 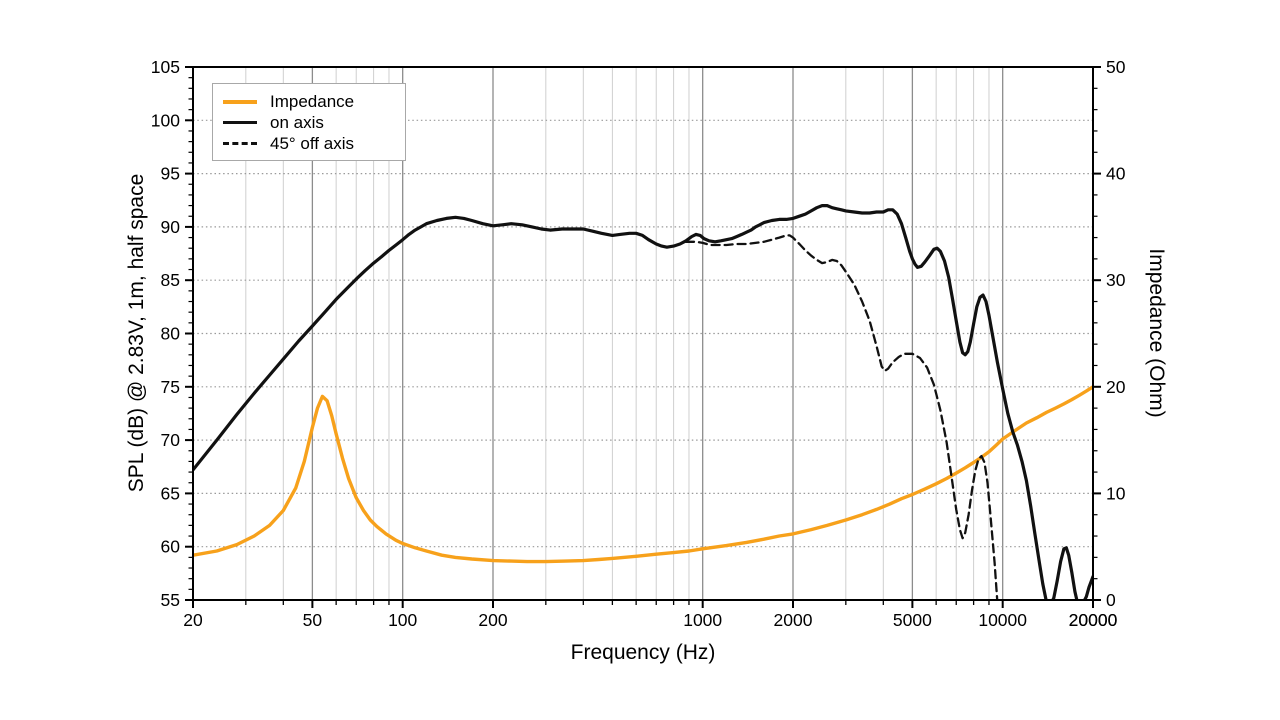 I want to click on spl-tick-label: 90, so click(x=171, y=227).